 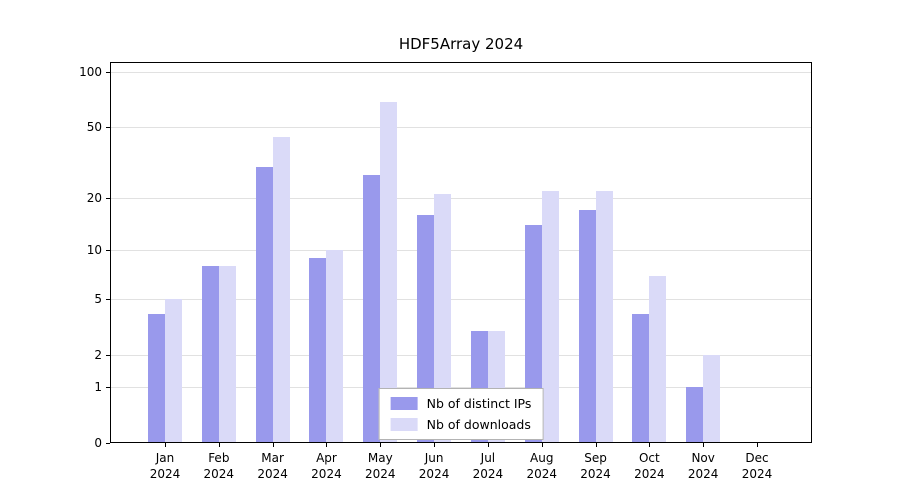 I want to click on bar-sep-distinct-ips, so click(x=587, y=326).